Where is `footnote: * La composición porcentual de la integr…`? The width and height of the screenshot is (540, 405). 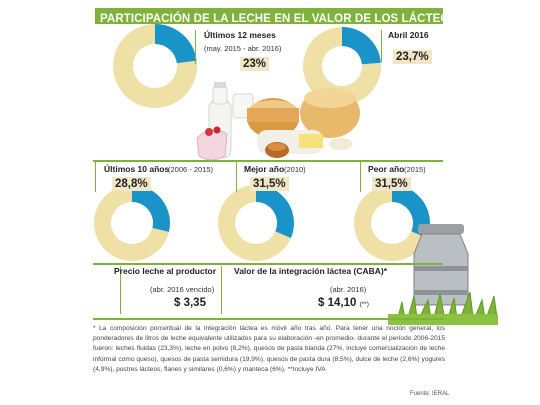
footnote: * La composición porcentual de la integr… is located at coordinates (269, 349).